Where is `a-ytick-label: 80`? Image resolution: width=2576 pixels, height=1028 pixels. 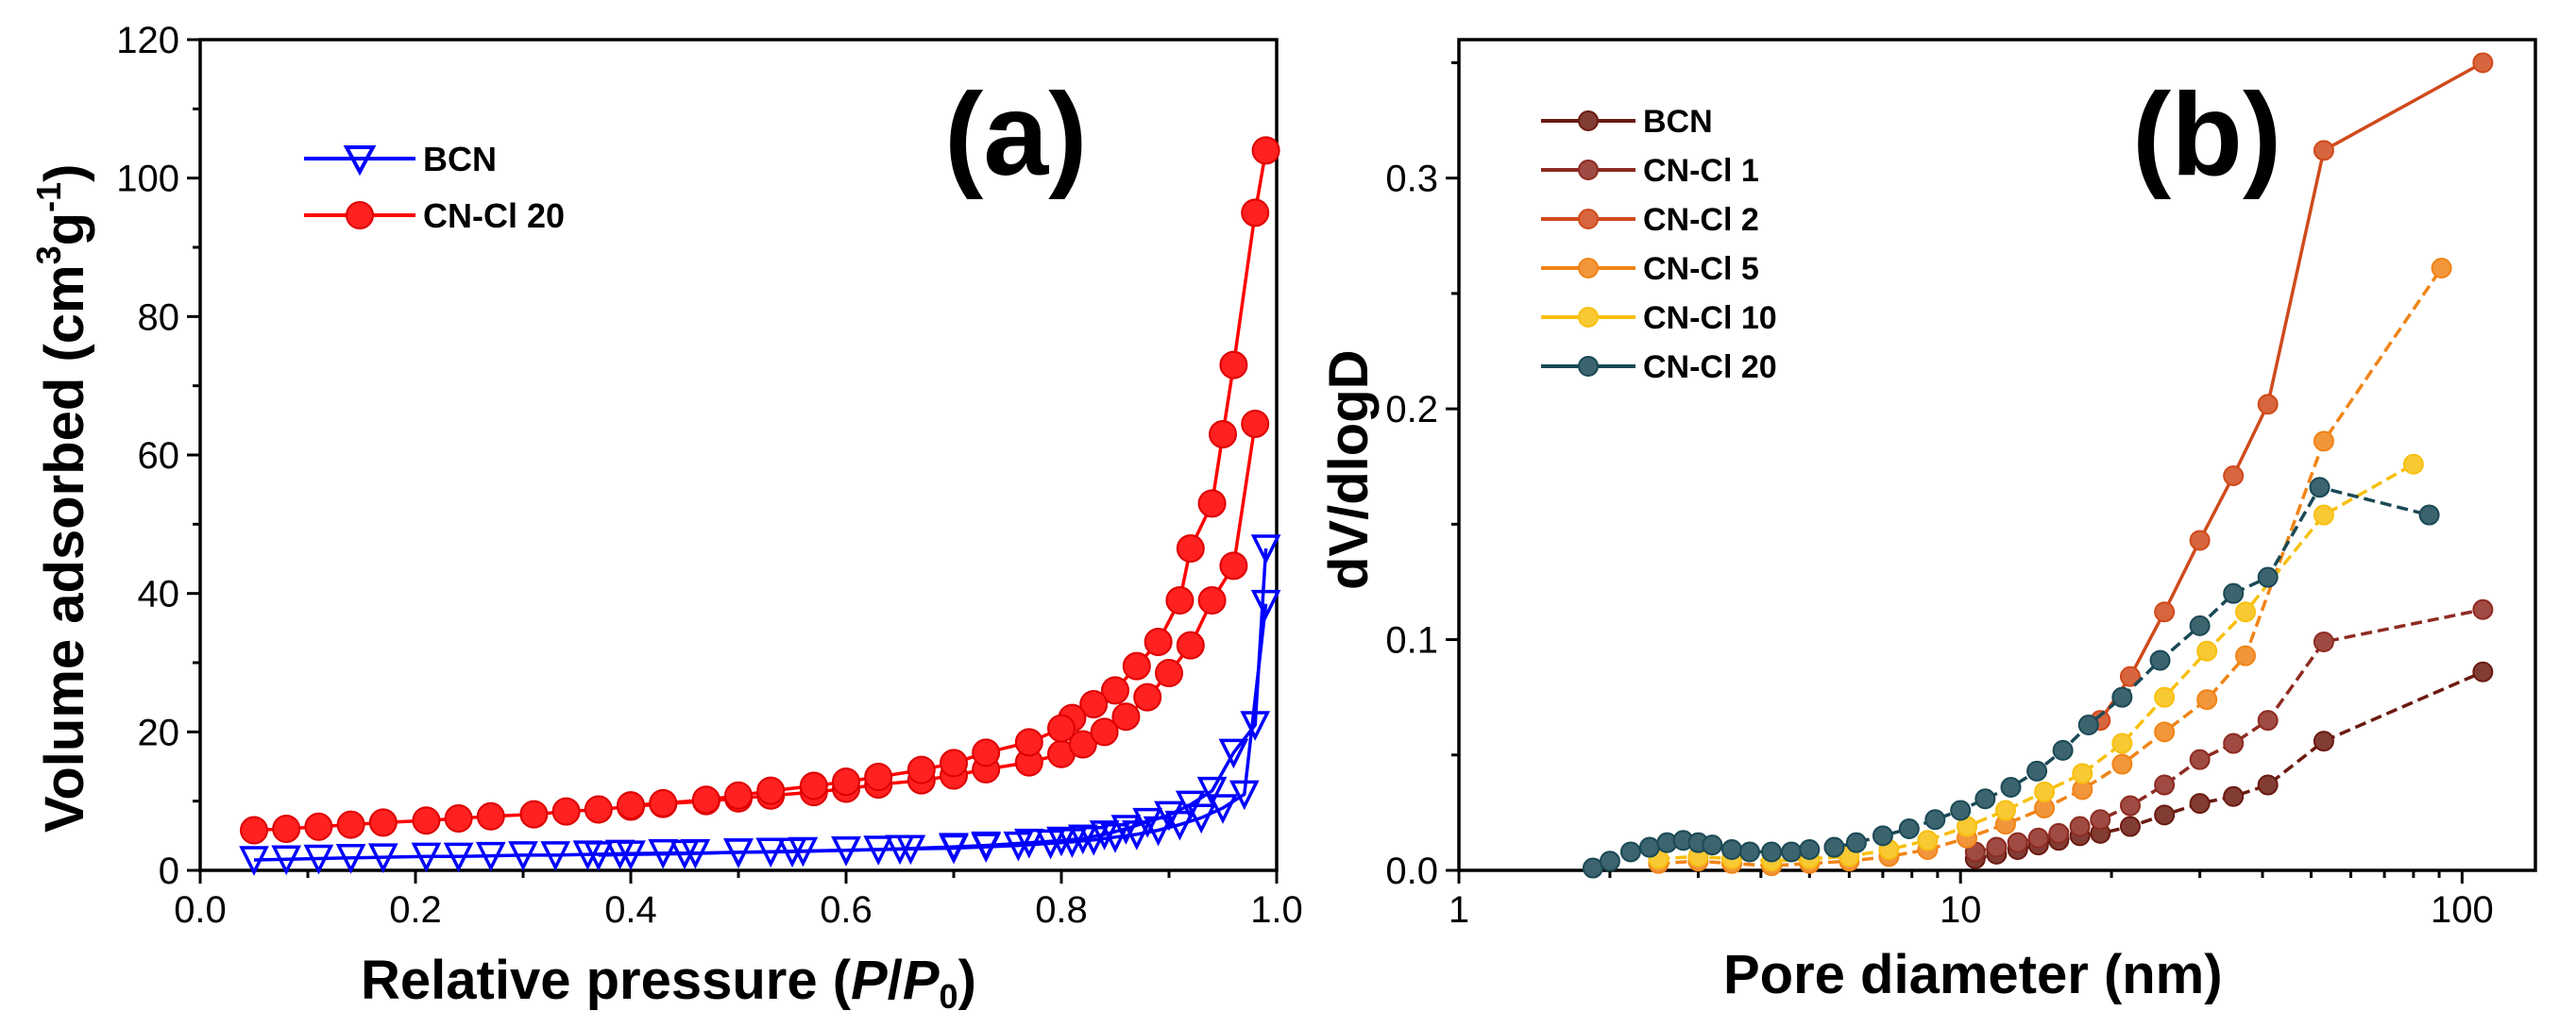 a-ytick-label: 80 is located at coordinates (159, 317).